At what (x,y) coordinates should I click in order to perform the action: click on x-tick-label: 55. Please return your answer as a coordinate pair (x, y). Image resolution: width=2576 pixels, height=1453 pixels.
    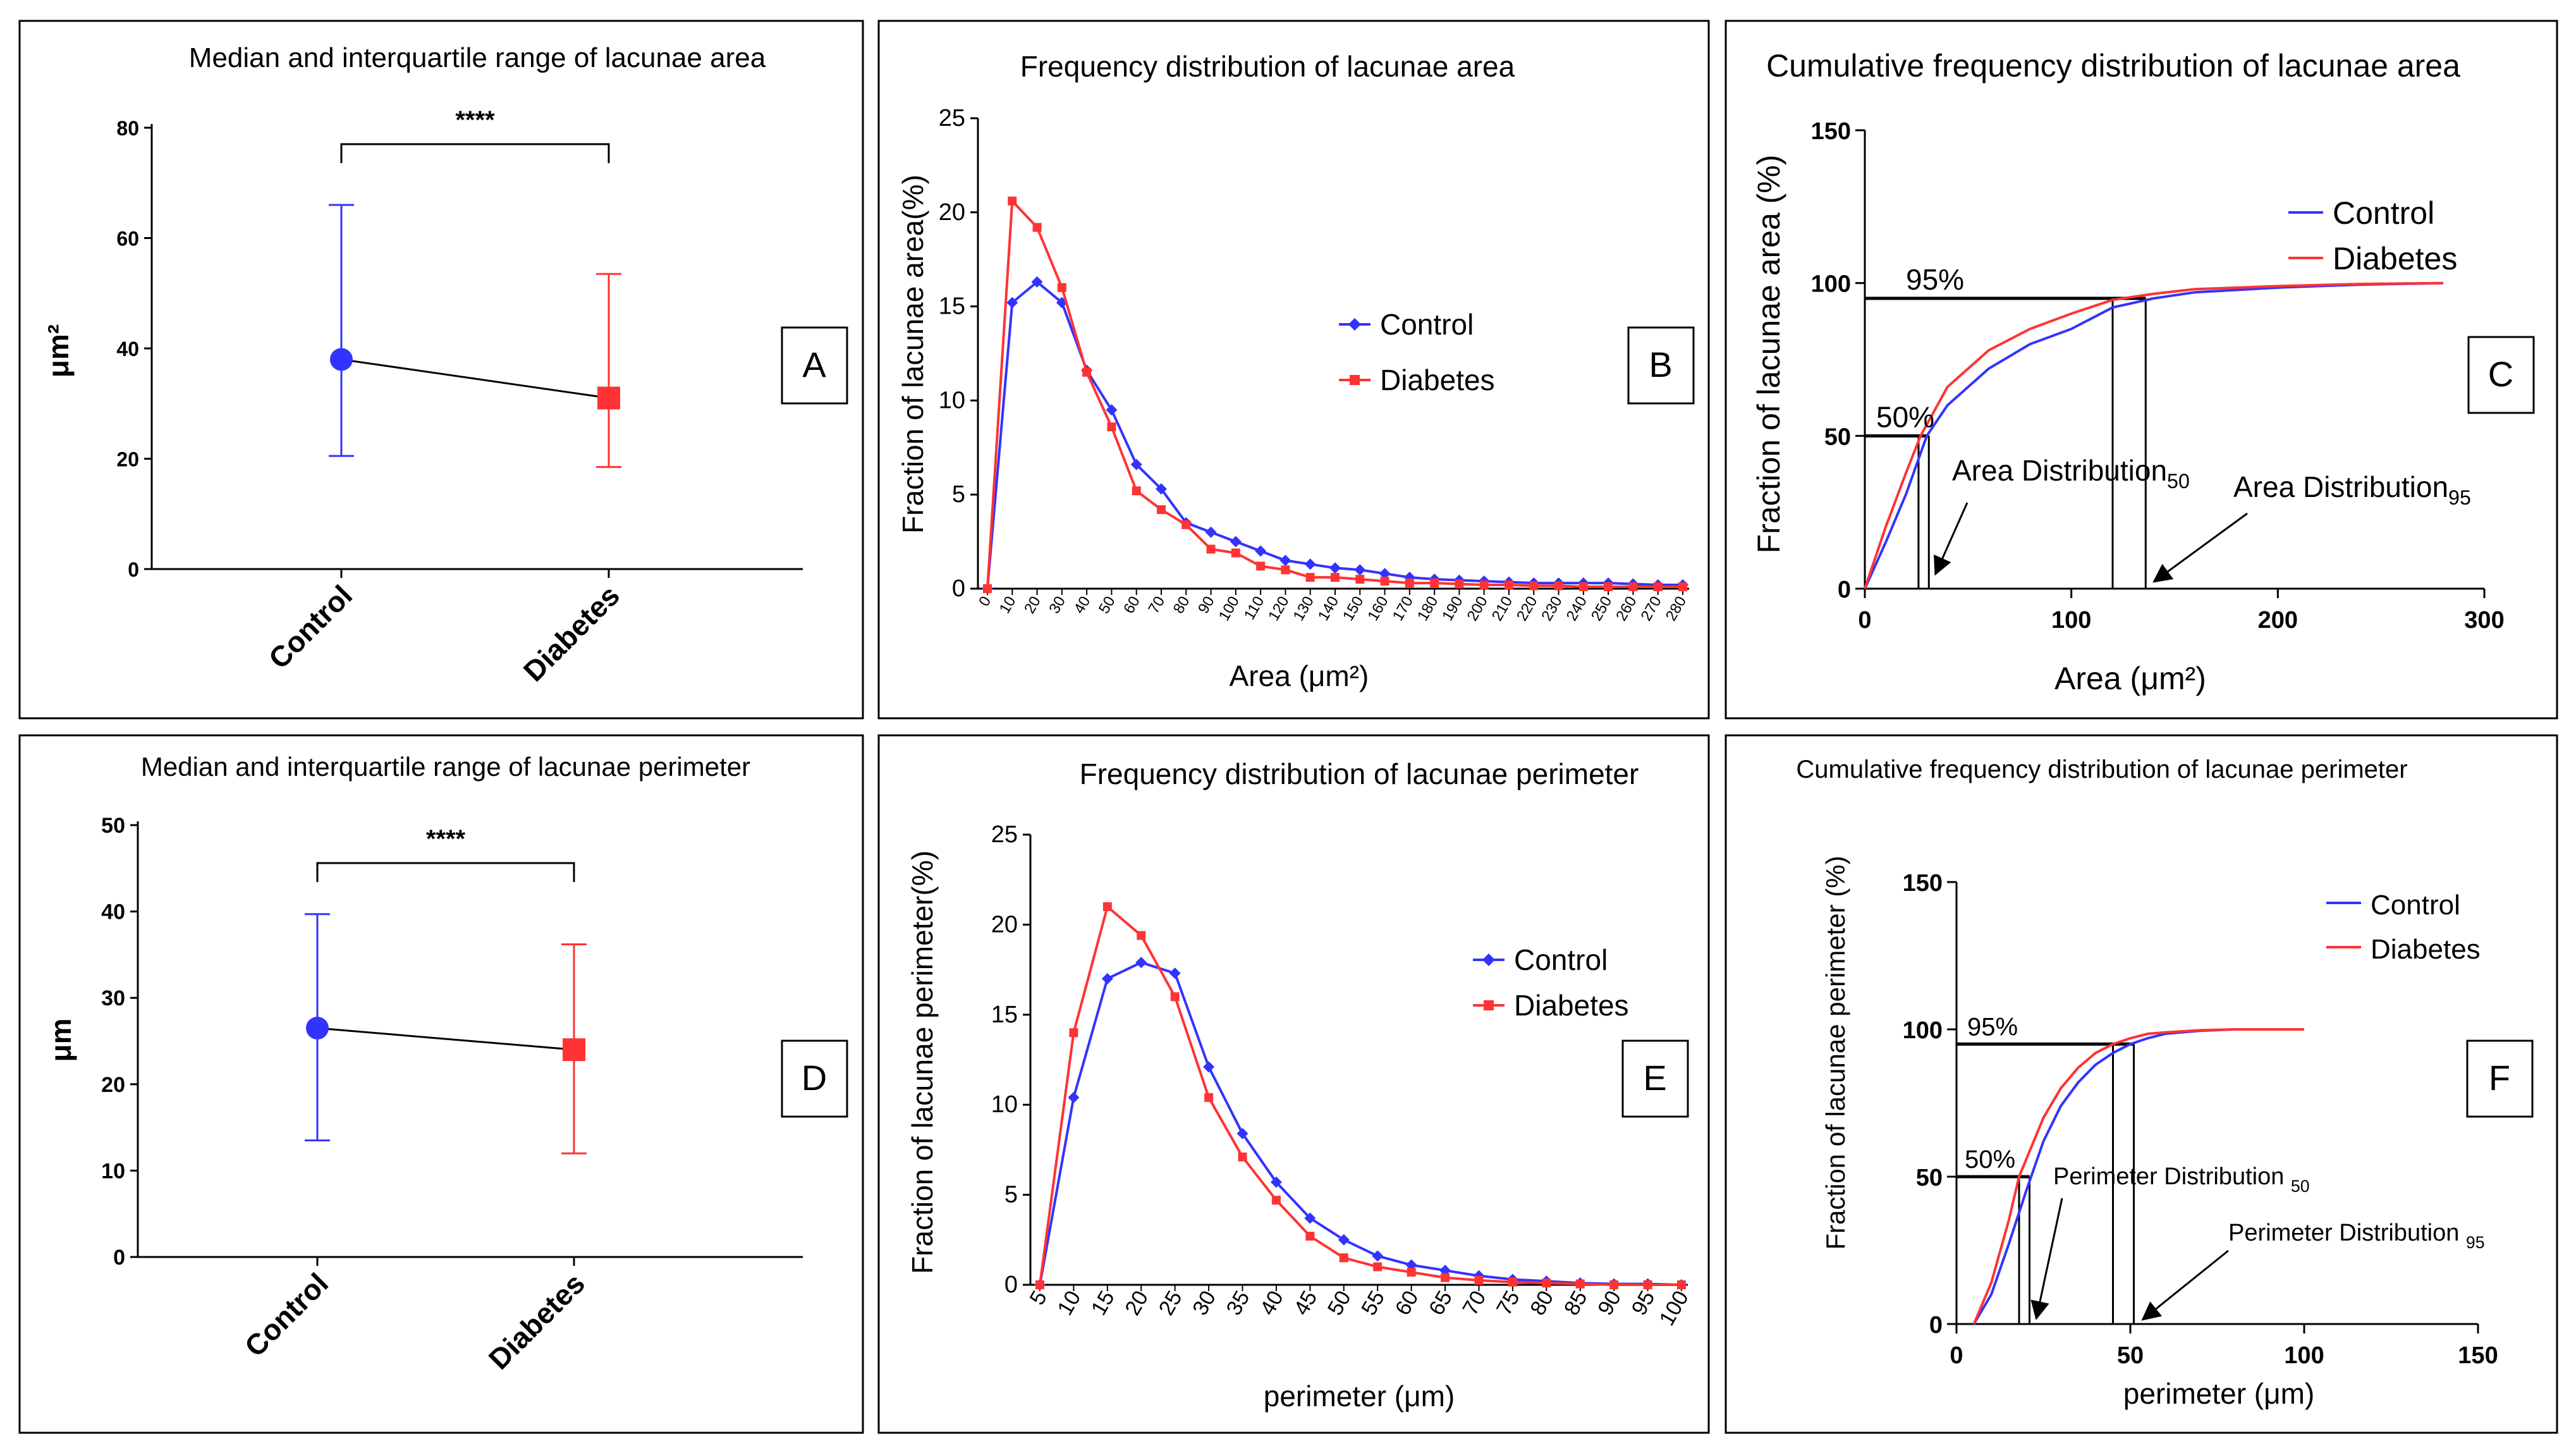
    Looking at the image, I should click on (1373, 1304).